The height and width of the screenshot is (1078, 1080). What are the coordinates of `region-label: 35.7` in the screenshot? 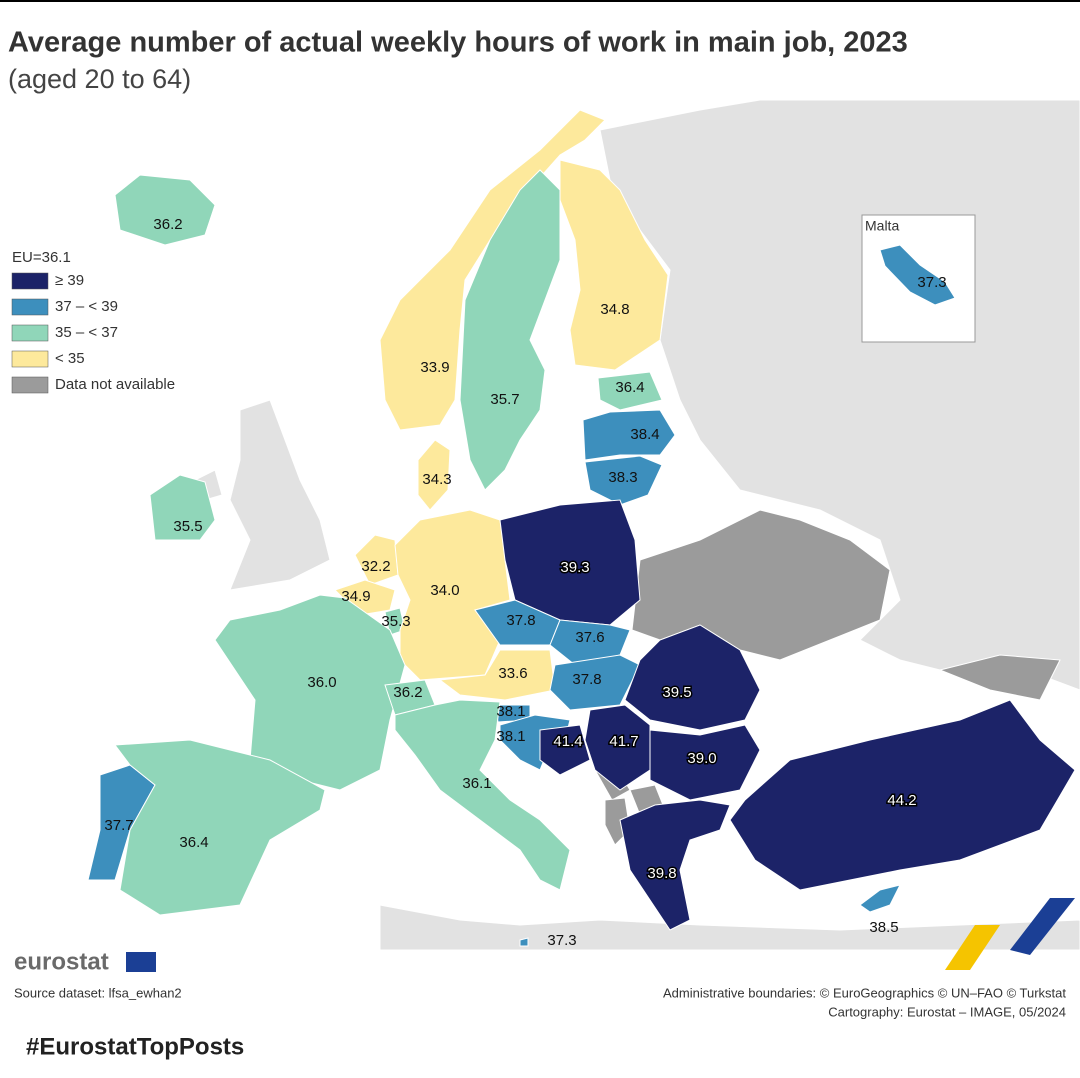 It's located at (504, 399).